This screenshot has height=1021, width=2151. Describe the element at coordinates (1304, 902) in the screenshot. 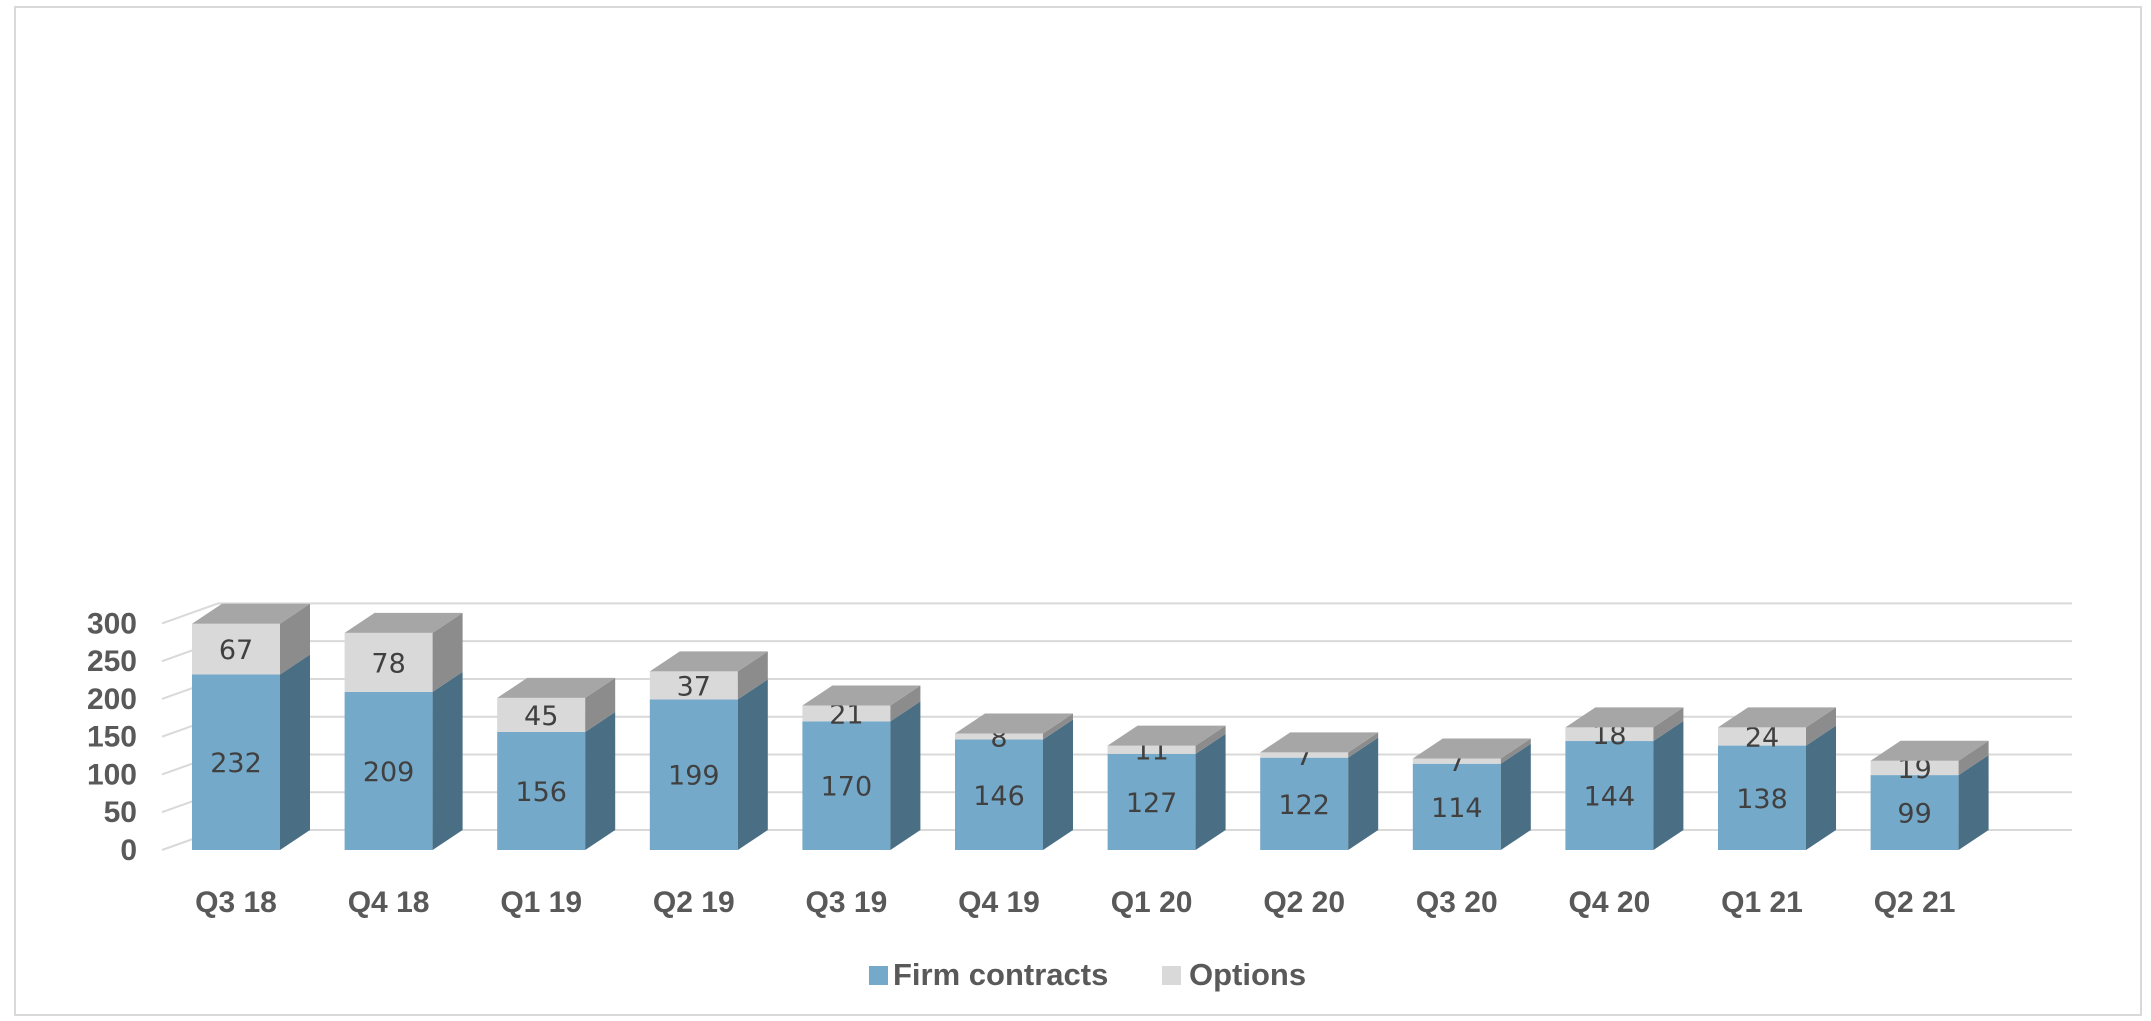

I see `x-tick-label: Q2 20` at that location.